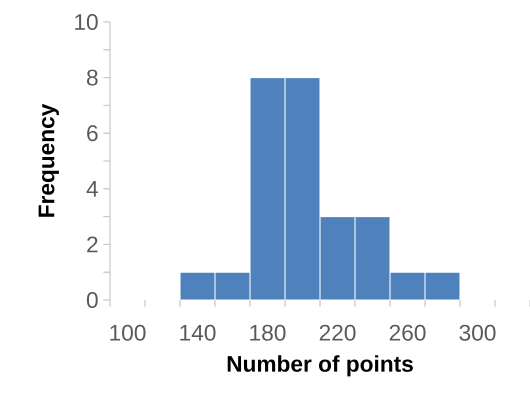 The height and width of the screenshot is (406, 530). What do you see at coordinates (92, 133) in the screenshot?
I see `y-tick-label: 6` at bounding box center [92, 133].